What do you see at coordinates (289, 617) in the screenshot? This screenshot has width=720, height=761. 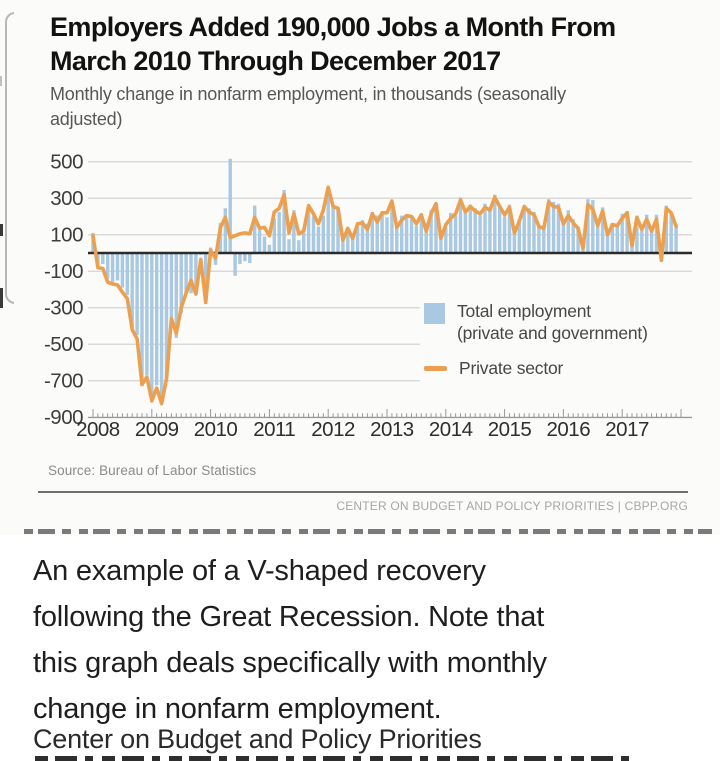 I see `caption-line: following the Great Recession. Note that` at bounding box center [289, 617].